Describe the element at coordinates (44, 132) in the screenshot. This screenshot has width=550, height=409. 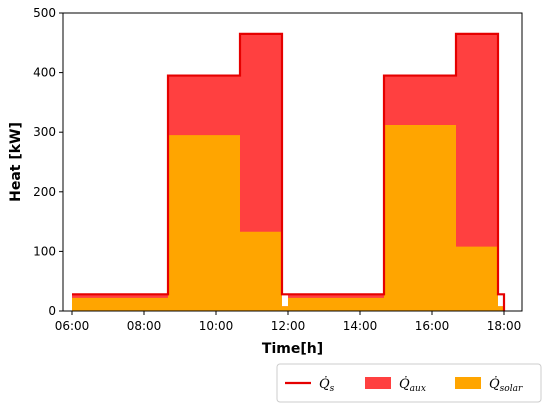
I see `y-tick-label: 300` at that location.